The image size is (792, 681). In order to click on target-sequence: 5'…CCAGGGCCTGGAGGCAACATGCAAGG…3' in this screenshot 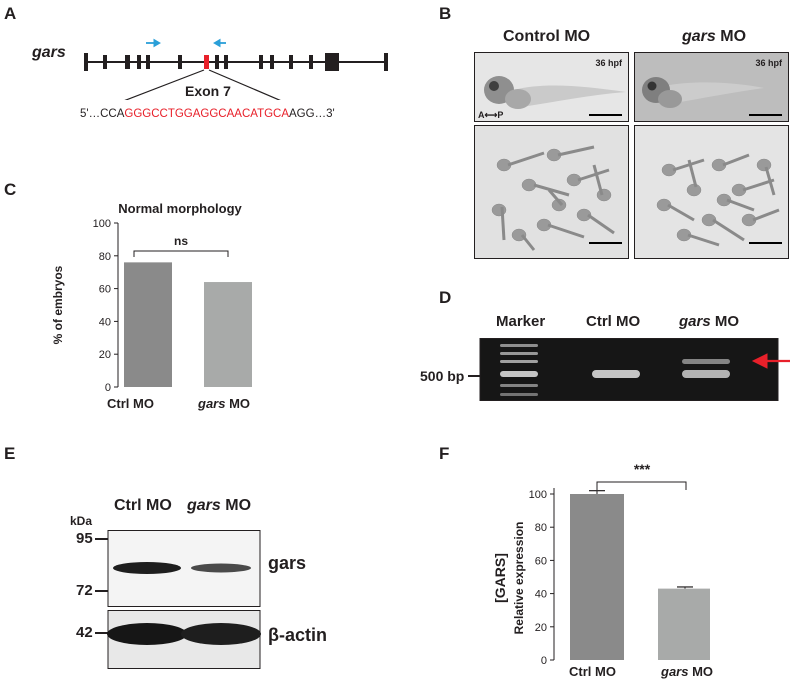, I will do `click(207, 114)`.